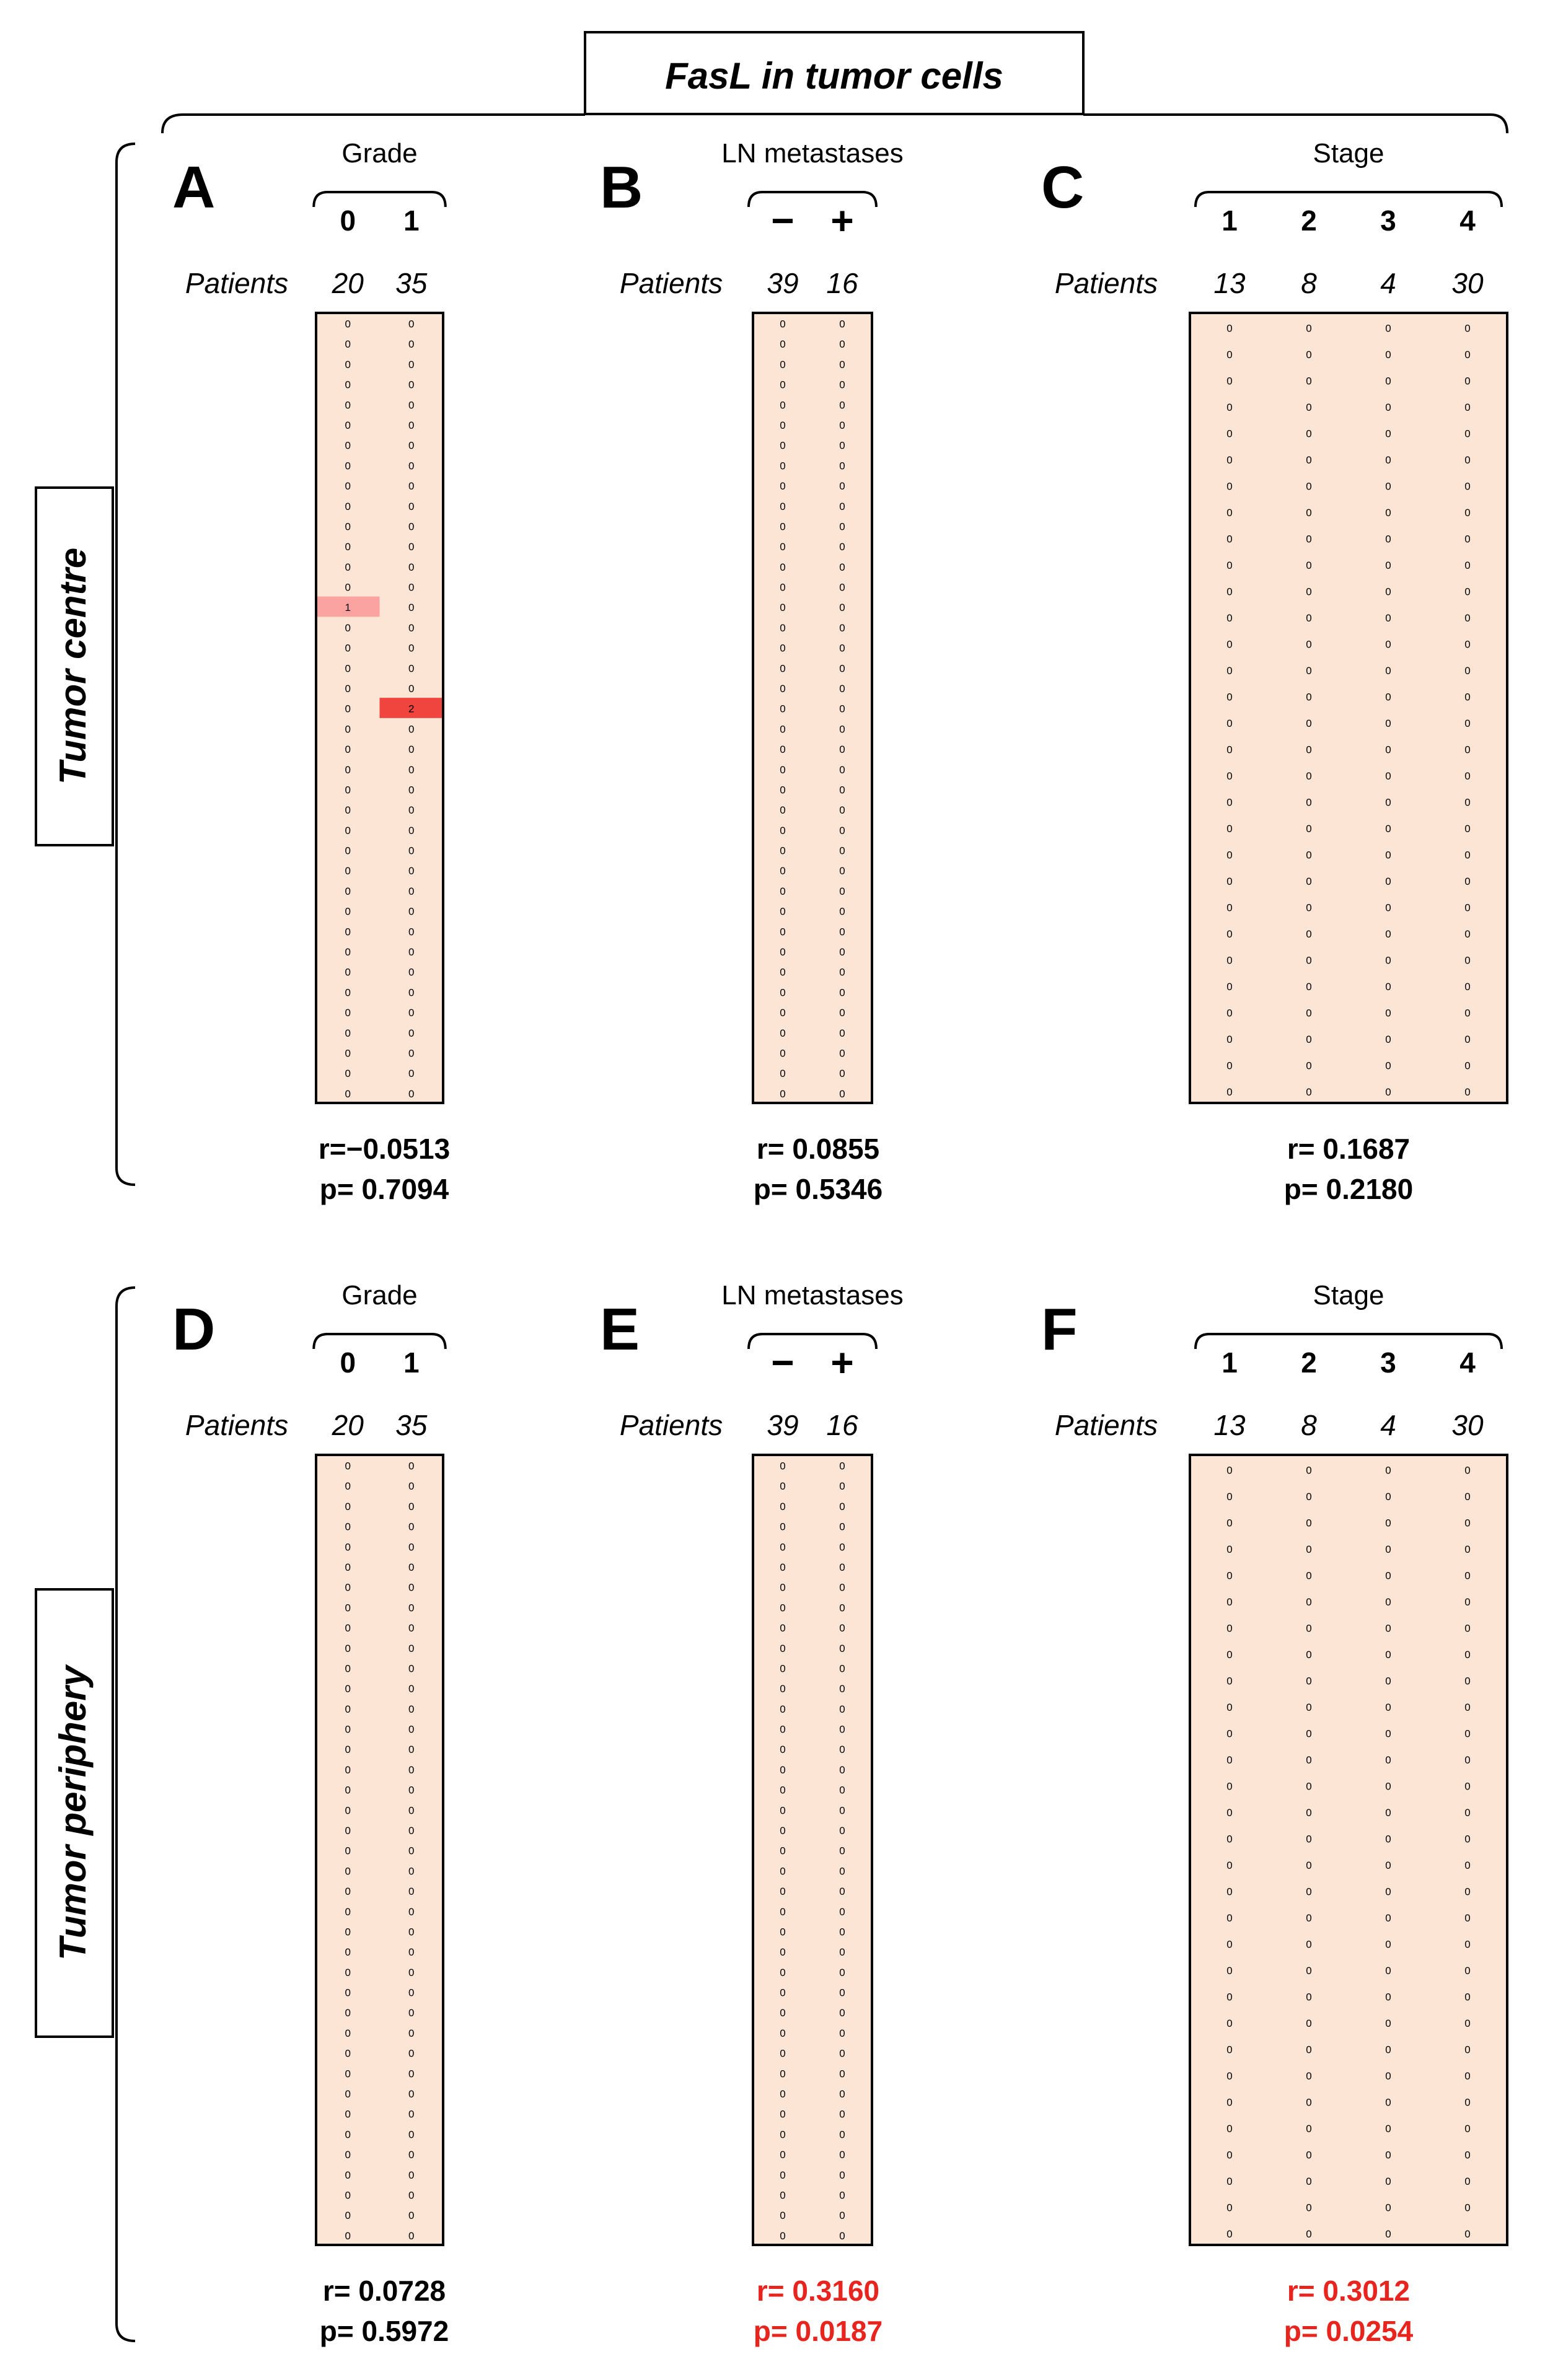  I want to click on panel-letter: C, so click(1062, 187).